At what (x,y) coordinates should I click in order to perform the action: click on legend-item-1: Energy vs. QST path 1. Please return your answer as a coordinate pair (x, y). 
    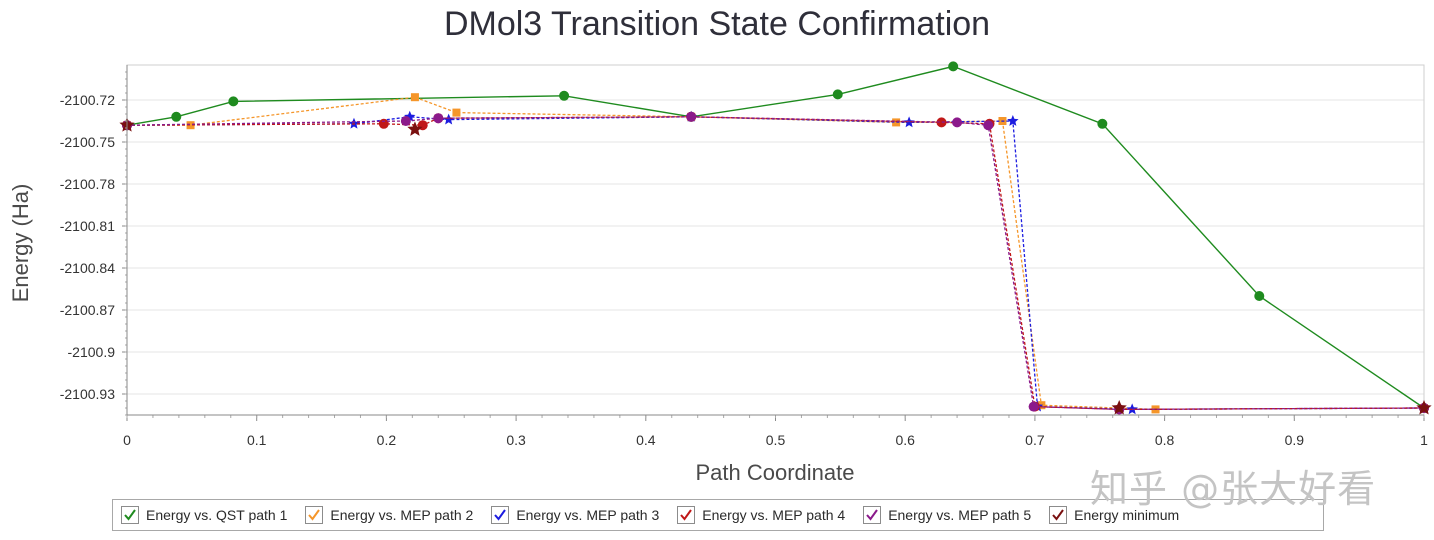
    Looking at the image, I should click on (204, 515).